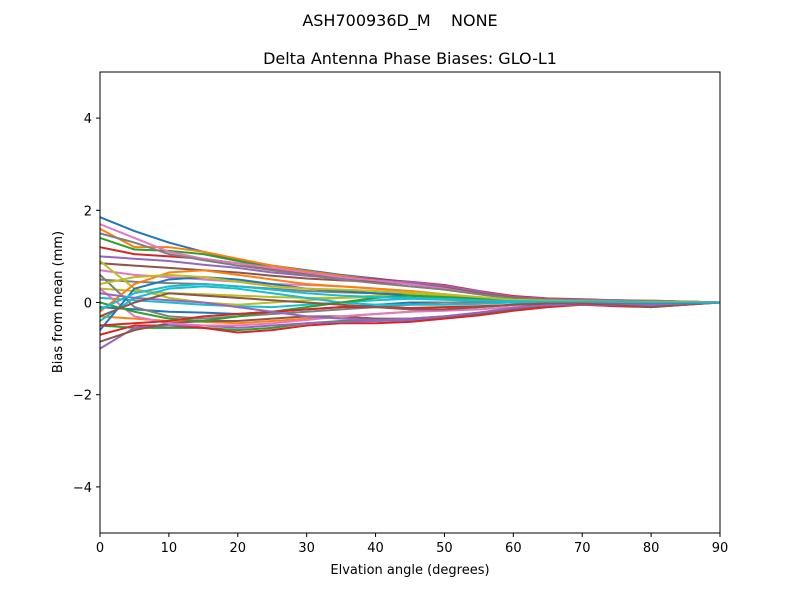  What do you see at coordinates (651, 548) in the screenshot?
I see `x-tick-label: 80` at bounding box center [651, 548].